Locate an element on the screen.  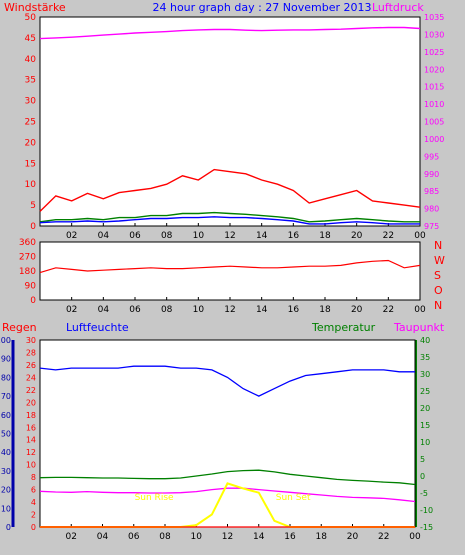
temperature-tick-label: -10 is located at coordinates (426, 510).